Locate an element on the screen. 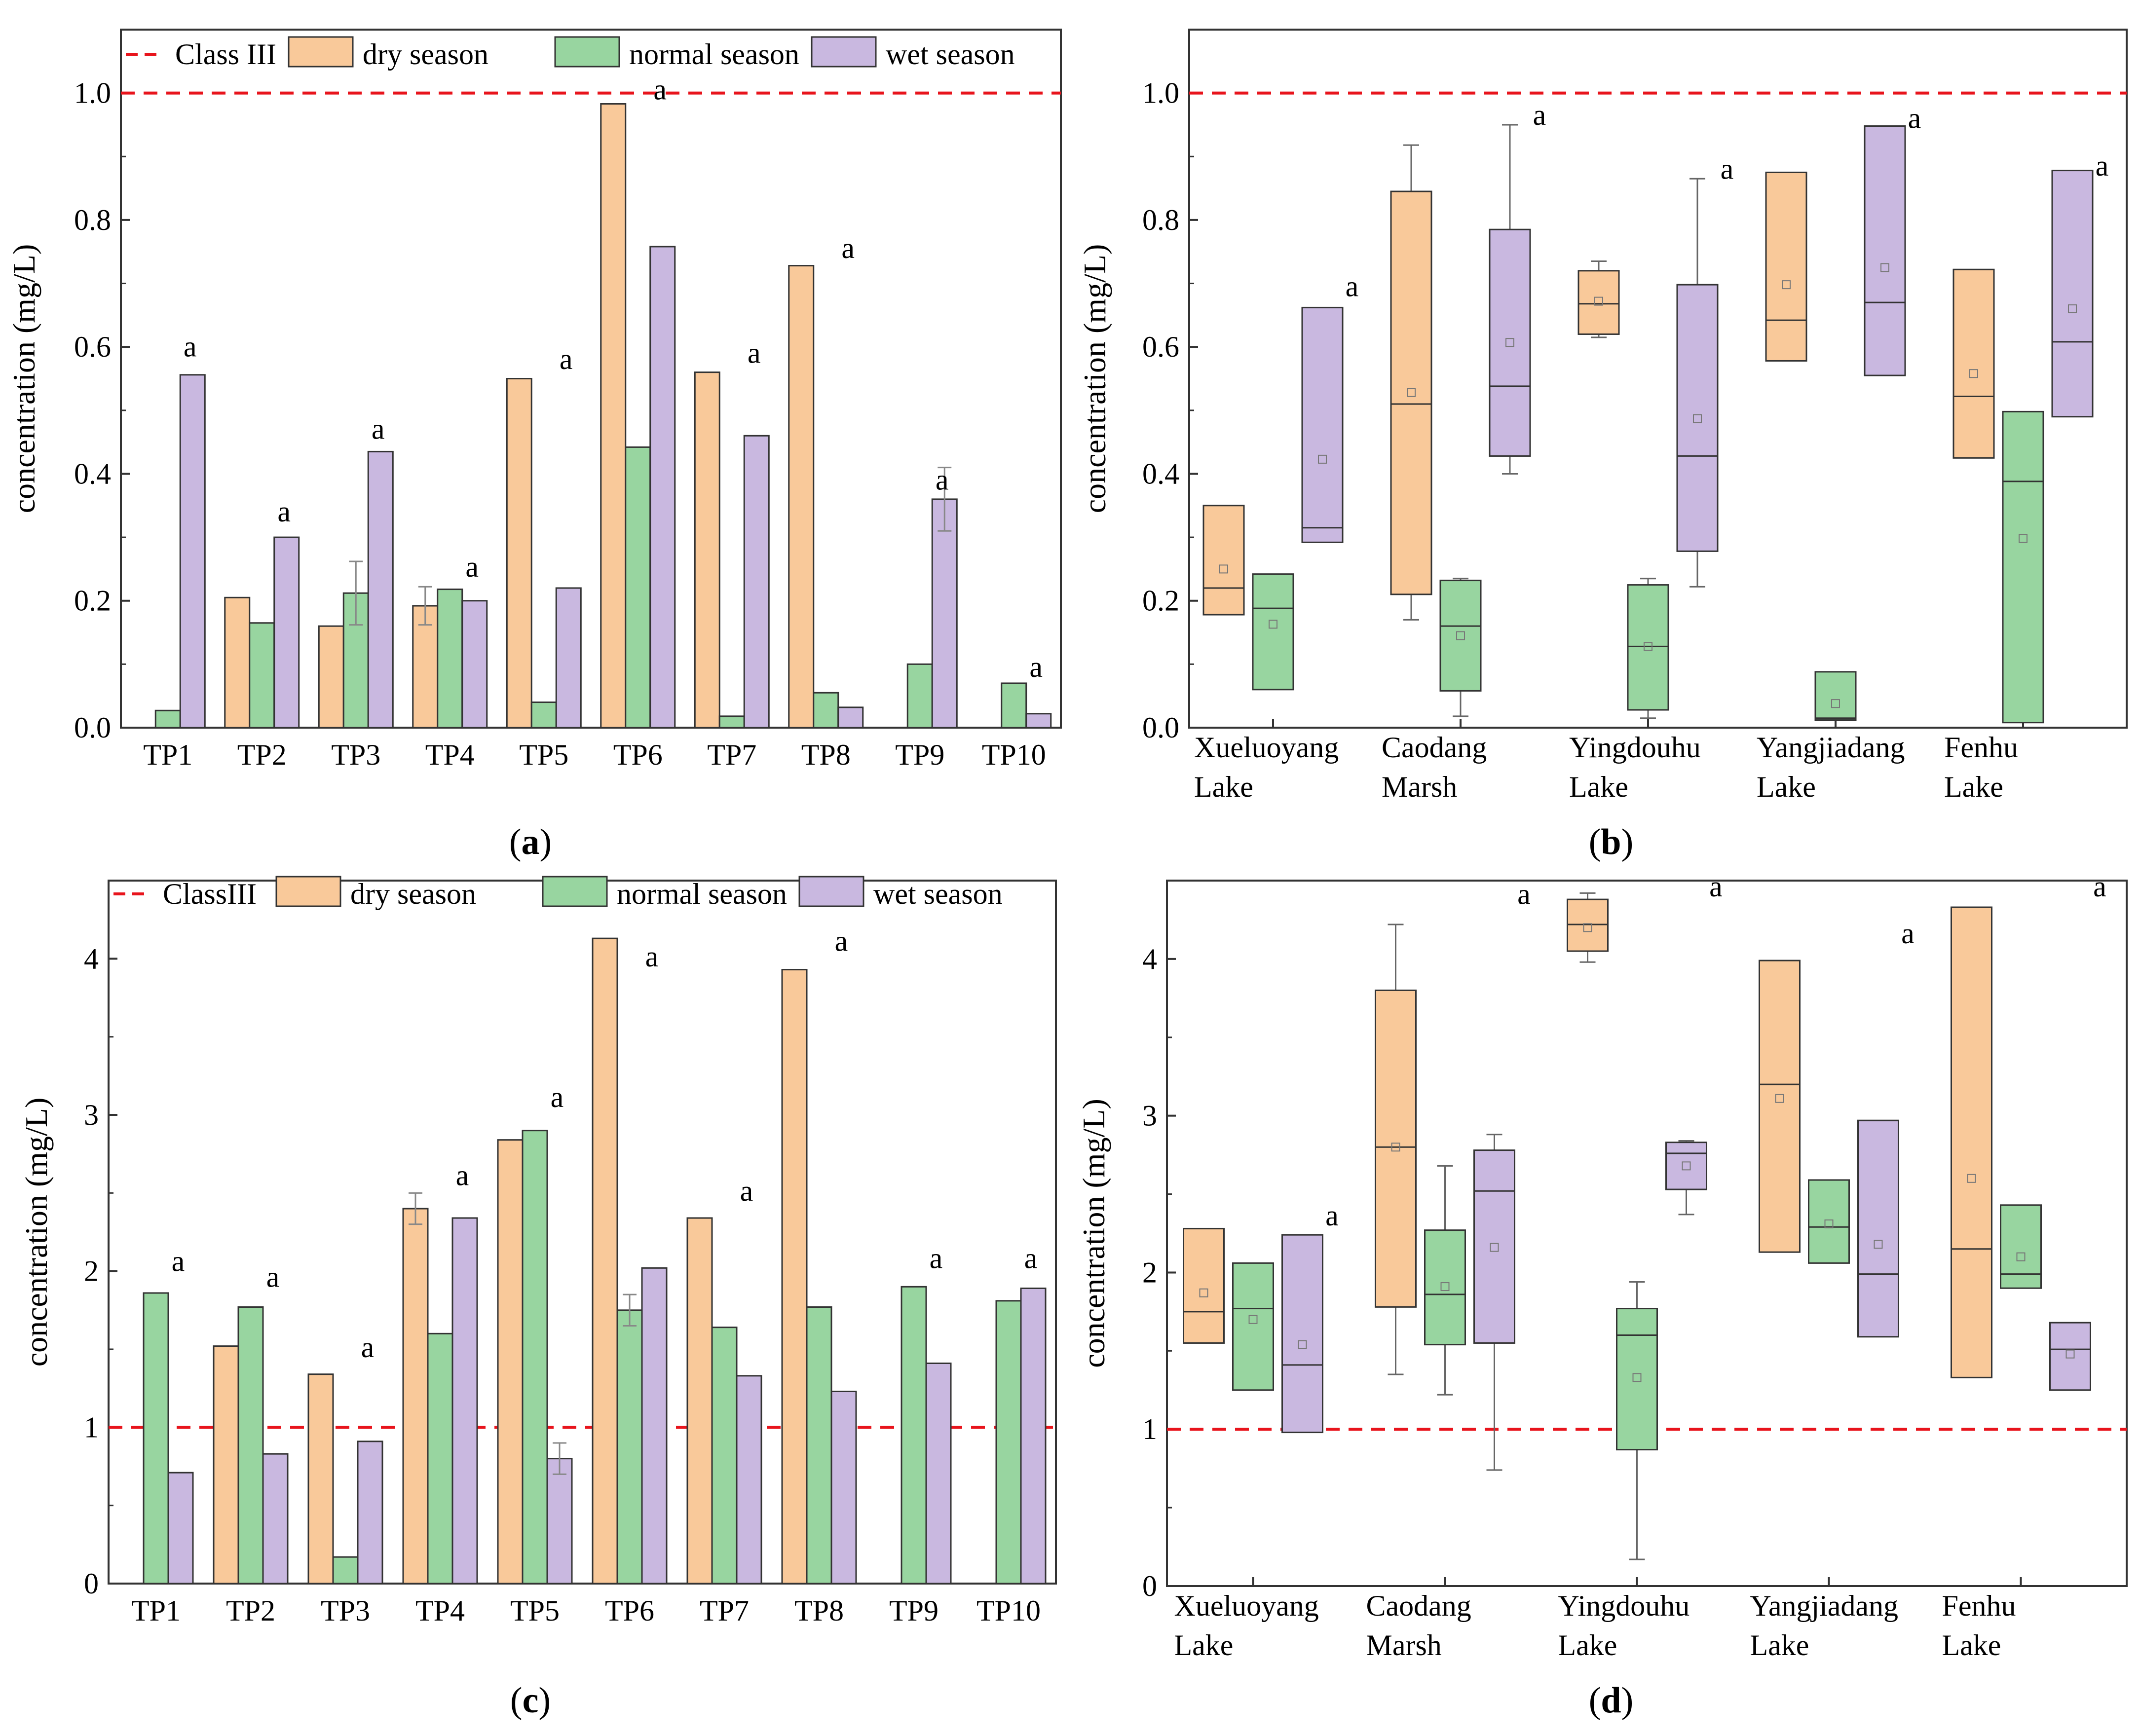 The image size is (2140, 1736). panel-b-letter: b is located at coordinates (1611, 842).